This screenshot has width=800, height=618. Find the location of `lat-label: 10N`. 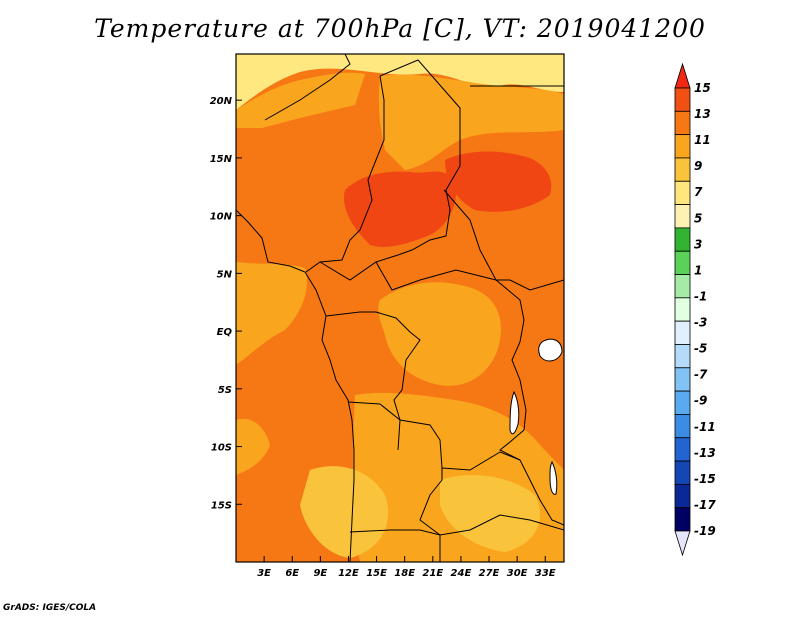

lat-label: 10N is located at coordinates (221, 217).